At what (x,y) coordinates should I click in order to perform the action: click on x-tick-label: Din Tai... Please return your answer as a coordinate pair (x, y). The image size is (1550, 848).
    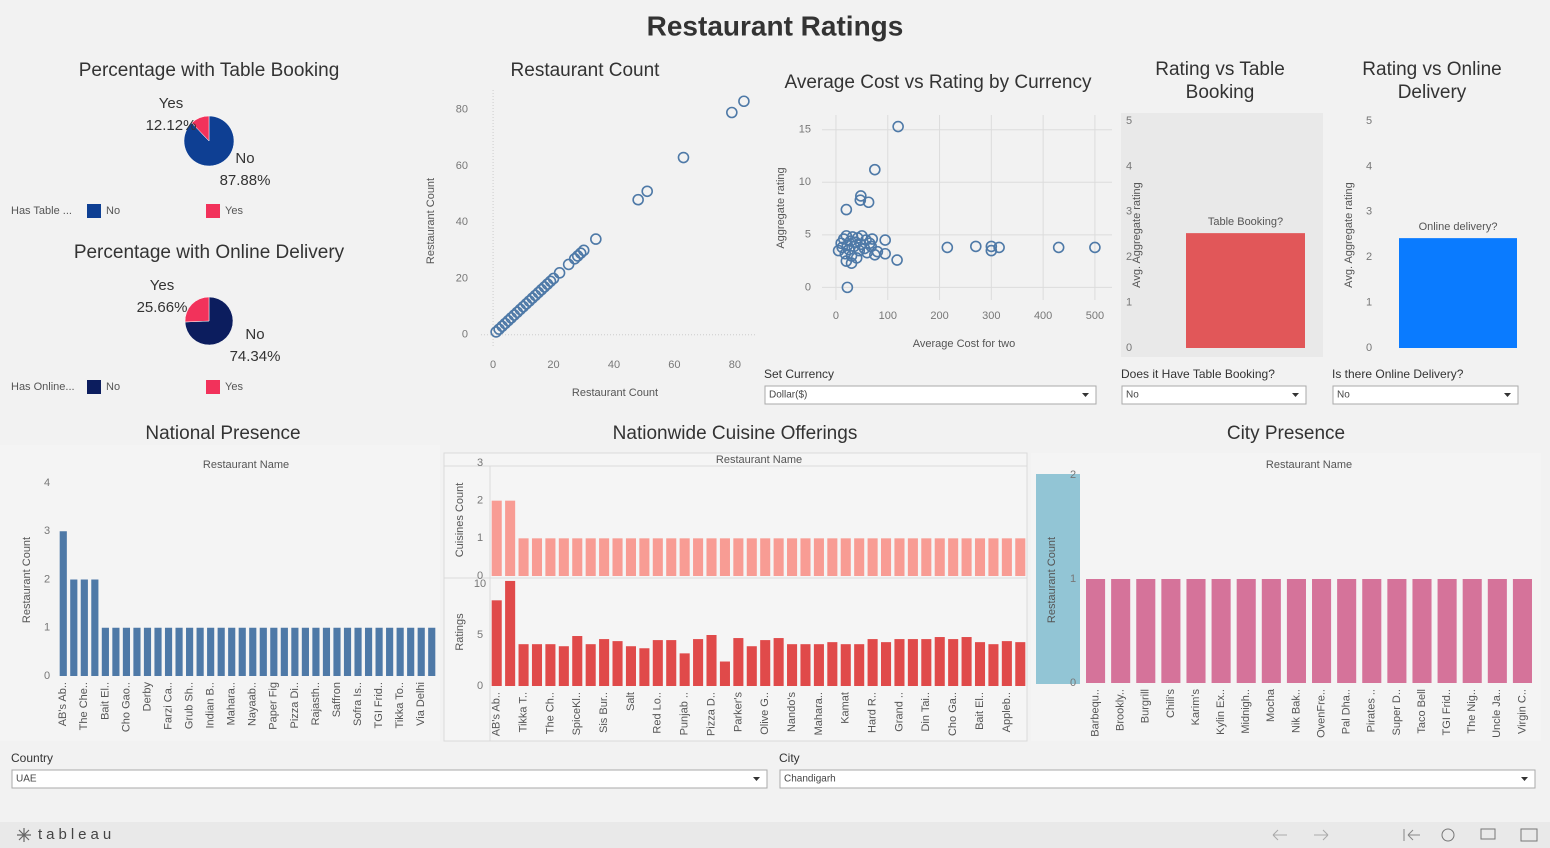
    Looking at the image, I should click on (926, 712).